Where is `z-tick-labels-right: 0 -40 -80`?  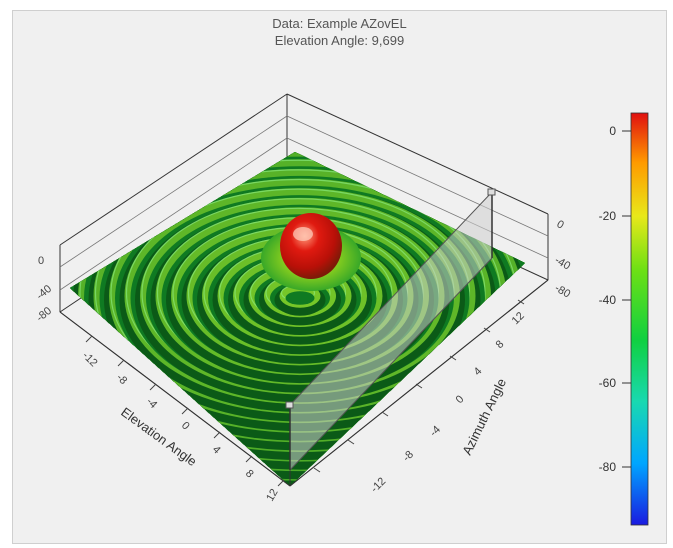
z-tick-labels-right: 0 -40 -80 is located at coordinates (563, 259).